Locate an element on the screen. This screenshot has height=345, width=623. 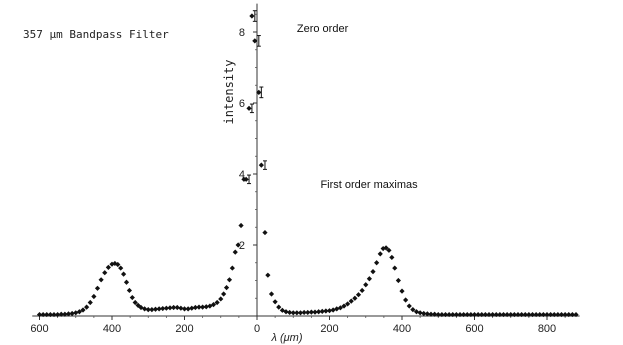
x-tick-label: 0 is located at coordinates (257, 329).